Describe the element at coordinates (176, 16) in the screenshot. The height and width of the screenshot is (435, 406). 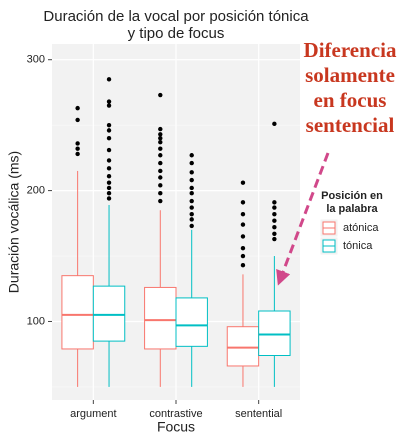
I see `chart-title: Duración de la vocal por posición tónica` at that location.